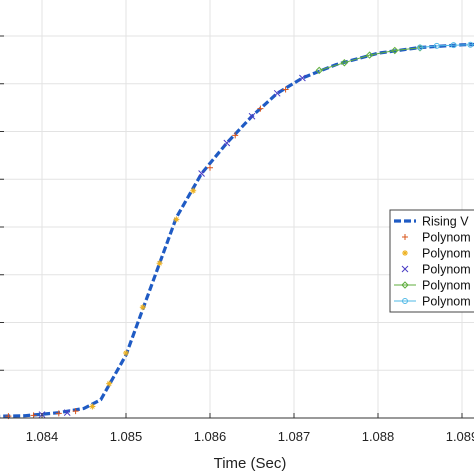 The width and height of the screenshot is (474, 474). Describe the element at coordinates (460, 436) in the screenshot. I see `x-tick-label: 1.089` at that location.